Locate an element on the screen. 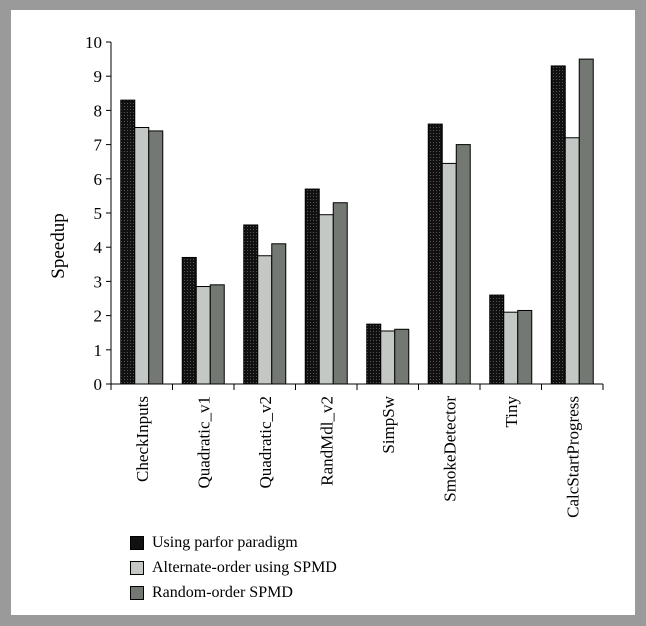  legend-item-0: Using parfor paradigm is located at coordinates (233, 542).